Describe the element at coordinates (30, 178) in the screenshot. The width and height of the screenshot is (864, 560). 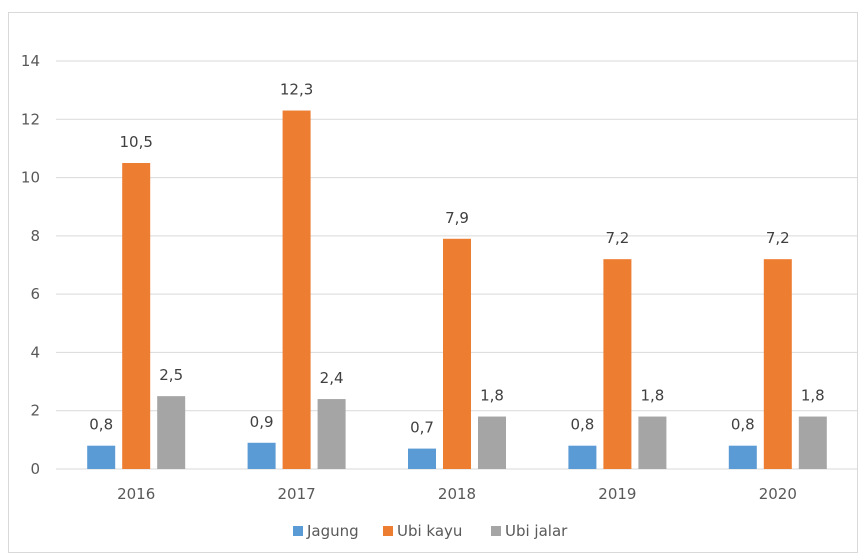
I see `y-tick-label: 10` at that location.